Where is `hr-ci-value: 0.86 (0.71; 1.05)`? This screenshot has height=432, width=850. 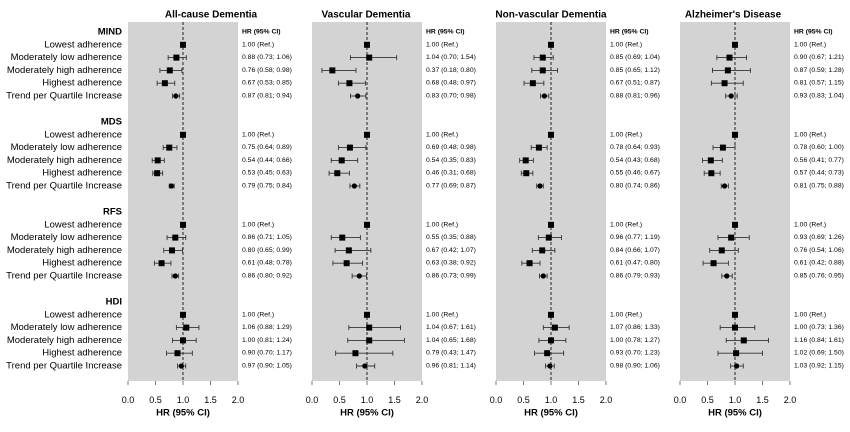
hr-ci-value: 0.86 (0.71; 1.05) is located at coordinates (267, 237).